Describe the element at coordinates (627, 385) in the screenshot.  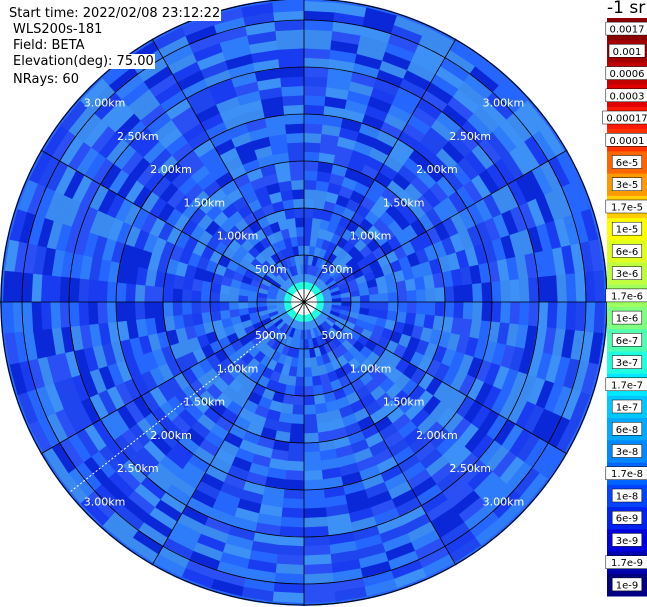
I see `colorbar-tick-label: 1.7e-7` at that location.